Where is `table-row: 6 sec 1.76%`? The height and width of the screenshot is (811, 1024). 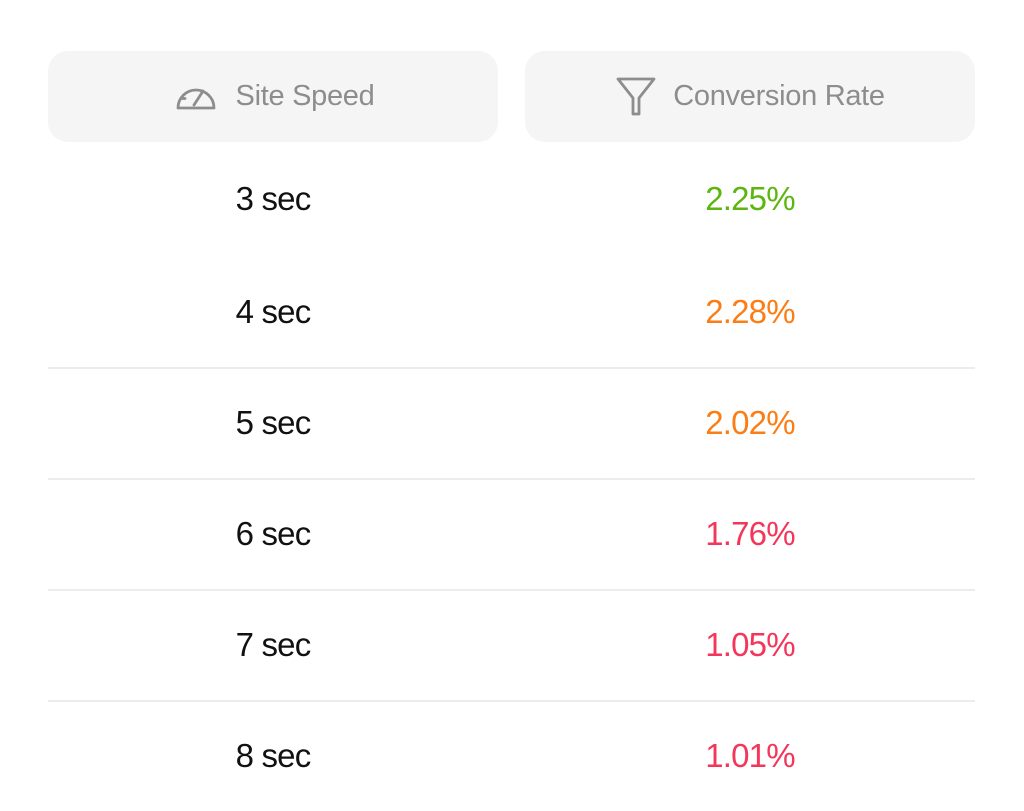 table-row: 6 sec 1.76% is located at coordinates (511, 533).